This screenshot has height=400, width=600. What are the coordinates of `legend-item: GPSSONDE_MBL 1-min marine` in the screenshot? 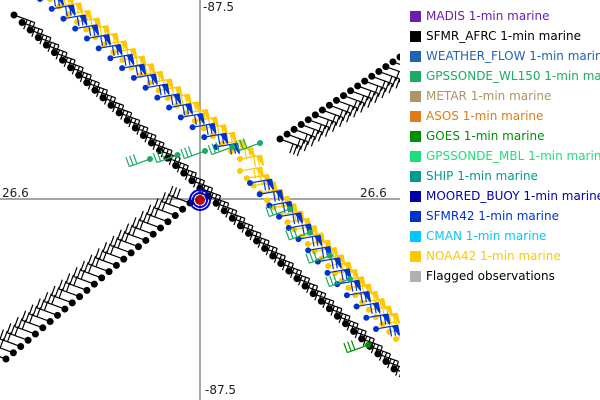 It's located at (505, 156).